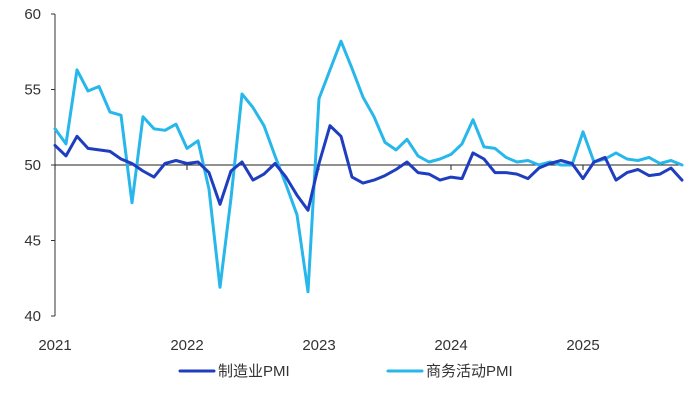 Image resolution: width=700 pixels, height=400 pixels. What do you see at coordinates (32, 241) in the screenshot?
I see `y-tick-label: 45` at bounding box center [32, 241].